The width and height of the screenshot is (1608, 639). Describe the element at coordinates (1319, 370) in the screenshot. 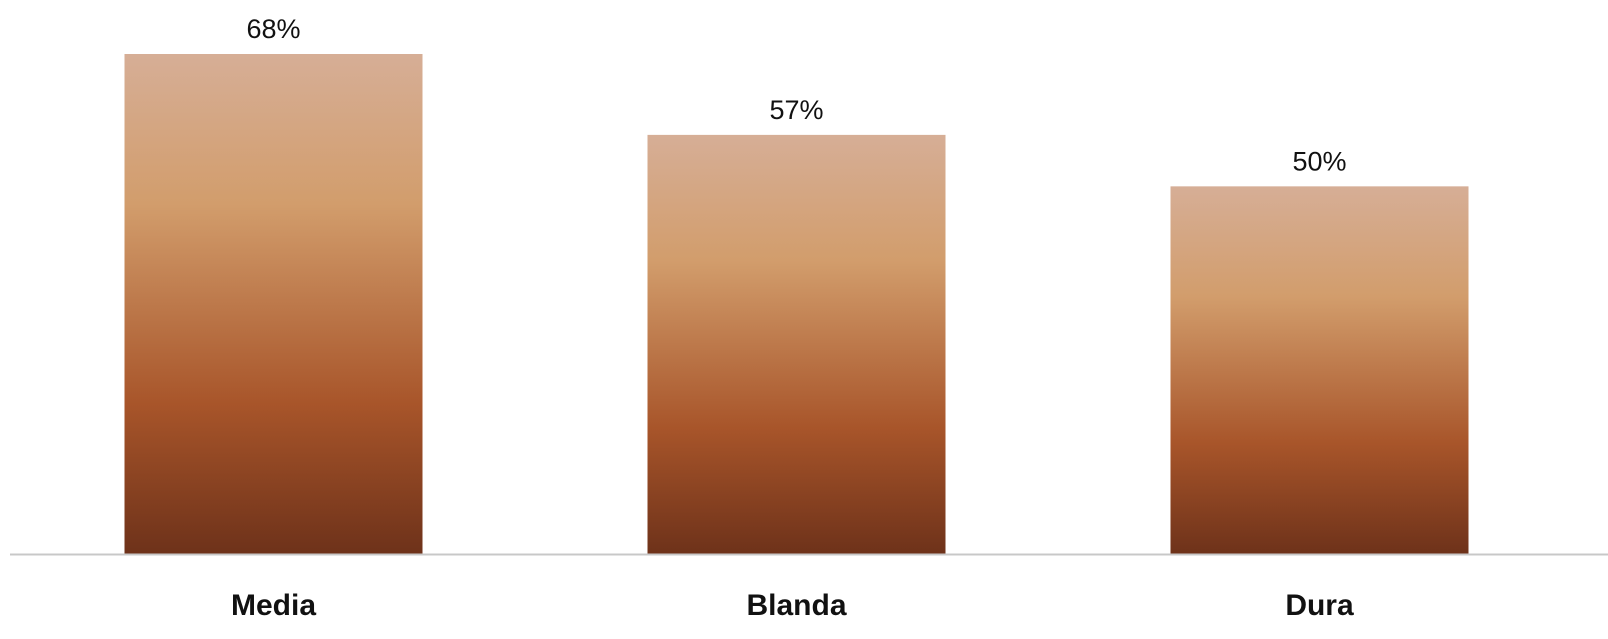

I see `bar-dura` at that location.